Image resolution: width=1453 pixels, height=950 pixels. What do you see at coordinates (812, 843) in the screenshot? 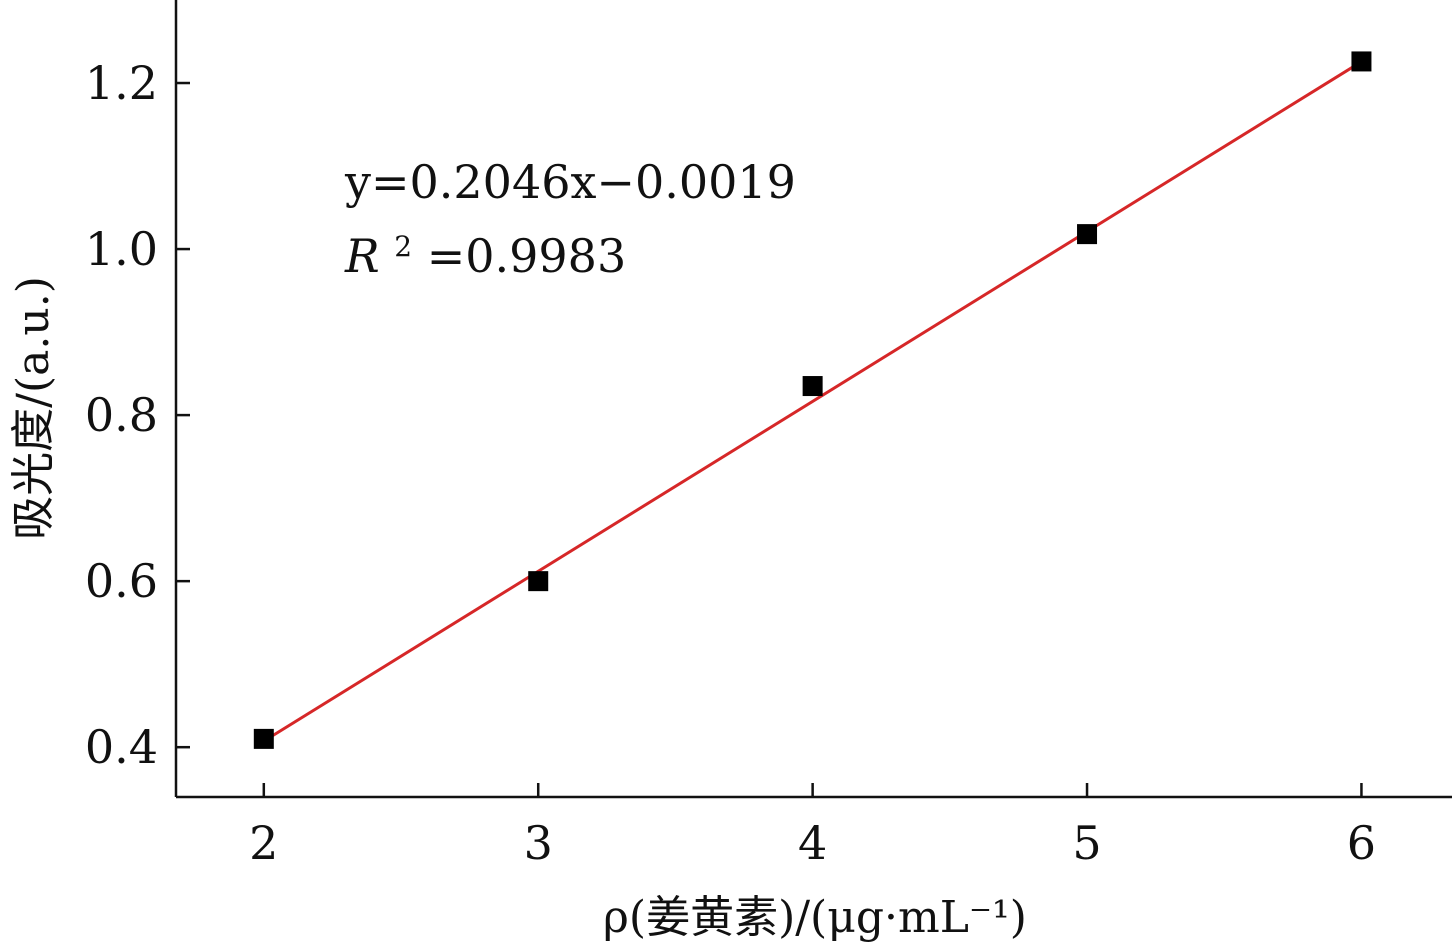
I see `x-tick-label-2: 4` at bounding box center [812, 843].